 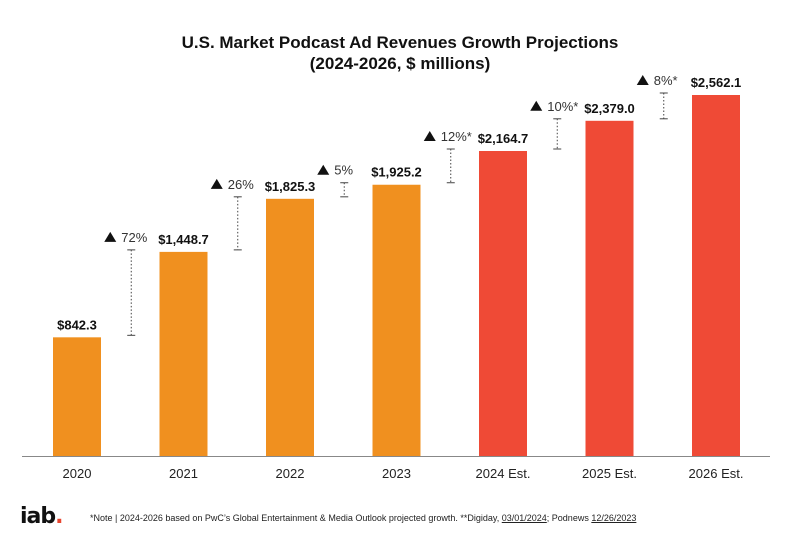 I want to click on value-label: $1,825.3, so click(x=290, y=186).